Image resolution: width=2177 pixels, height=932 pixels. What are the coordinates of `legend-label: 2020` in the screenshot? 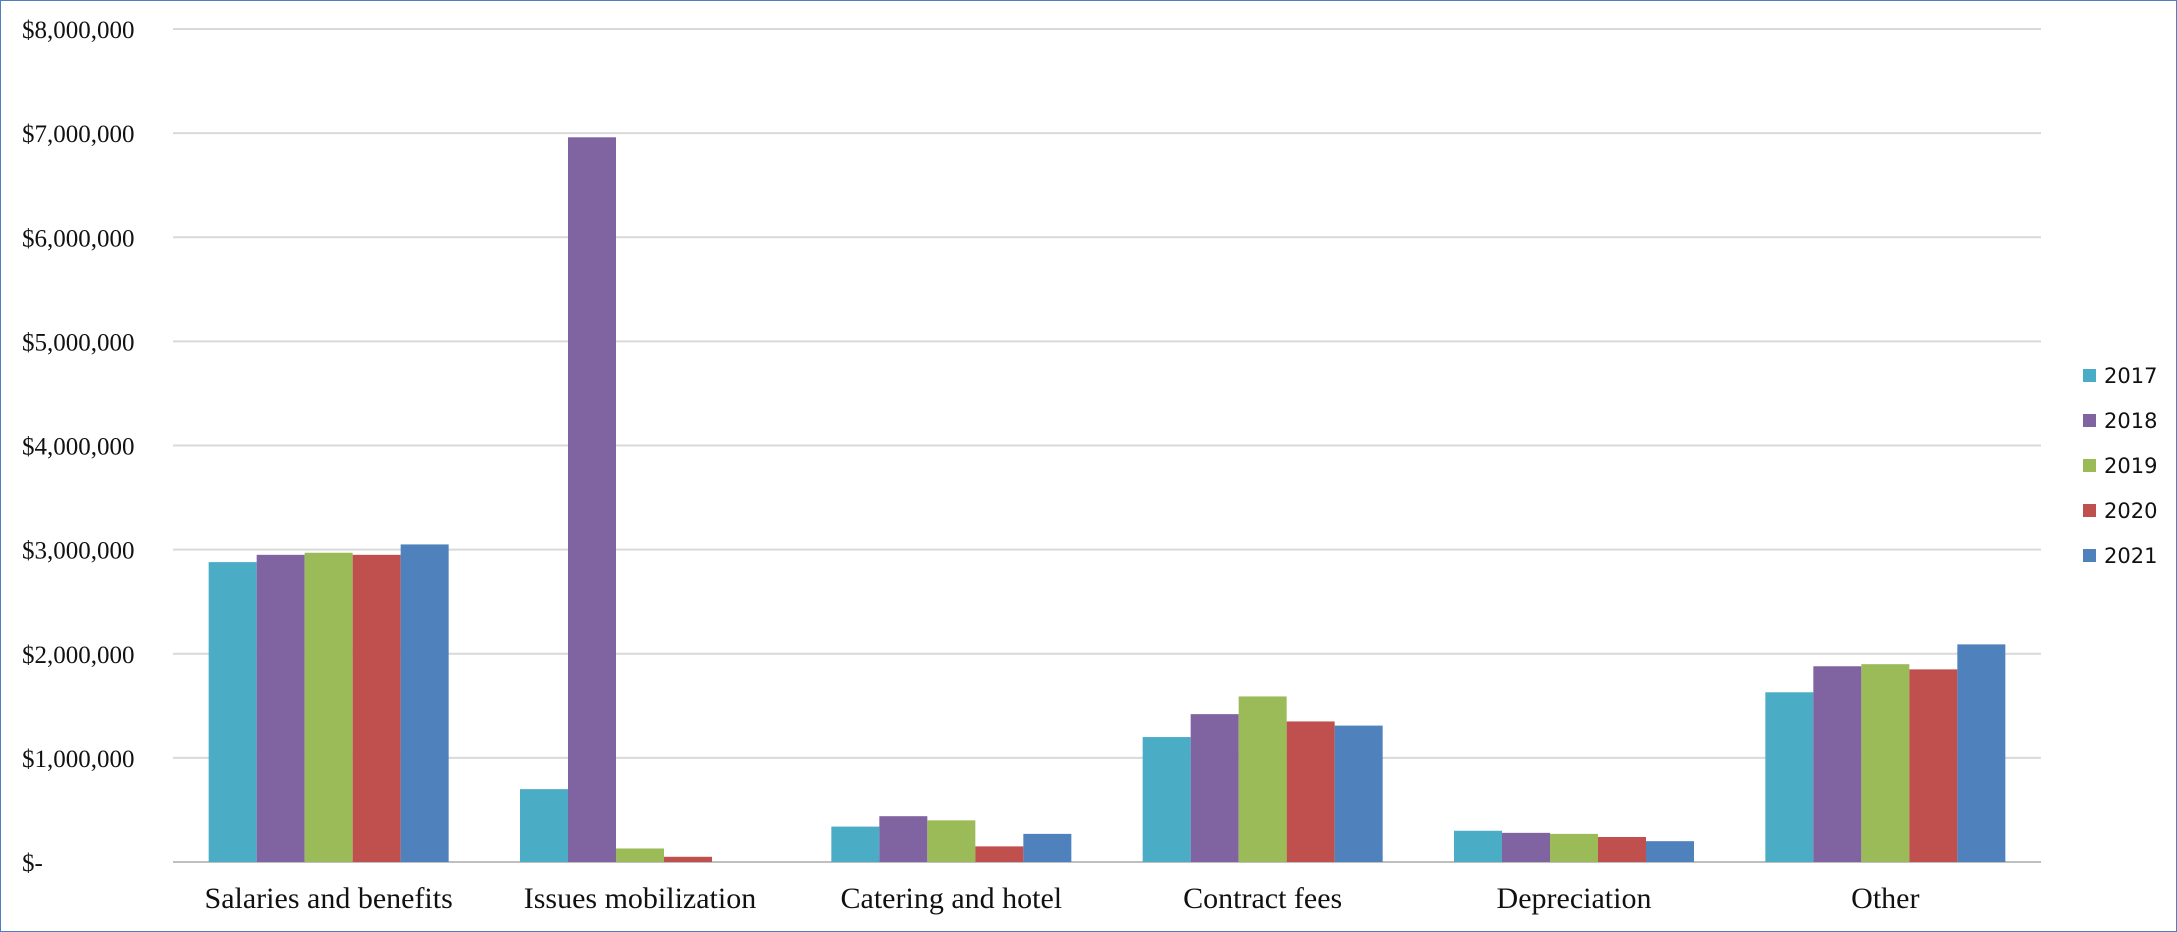 It's located at (2130, 511).